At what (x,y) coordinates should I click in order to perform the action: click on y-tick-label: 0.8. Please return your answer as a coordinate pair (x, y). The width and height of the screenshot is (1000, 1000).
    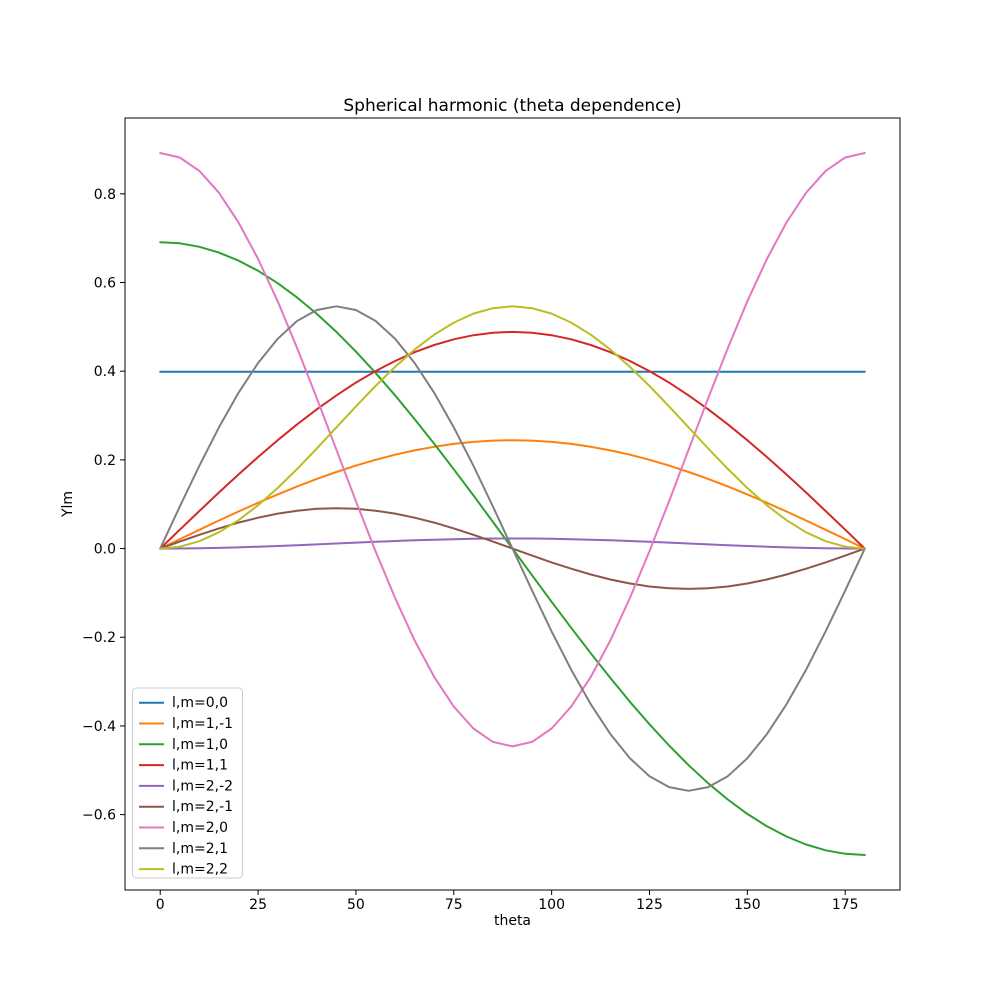
    Looking at the image, I should click on (105, 195).